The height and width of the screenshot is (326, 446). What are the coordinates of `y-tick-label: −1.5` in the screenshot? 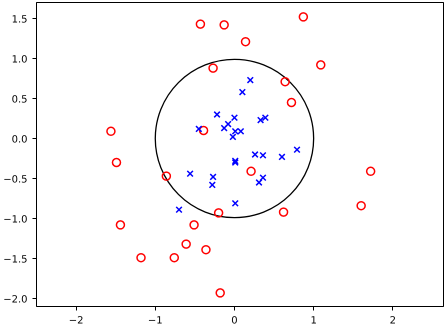 It's located at (15, 260).